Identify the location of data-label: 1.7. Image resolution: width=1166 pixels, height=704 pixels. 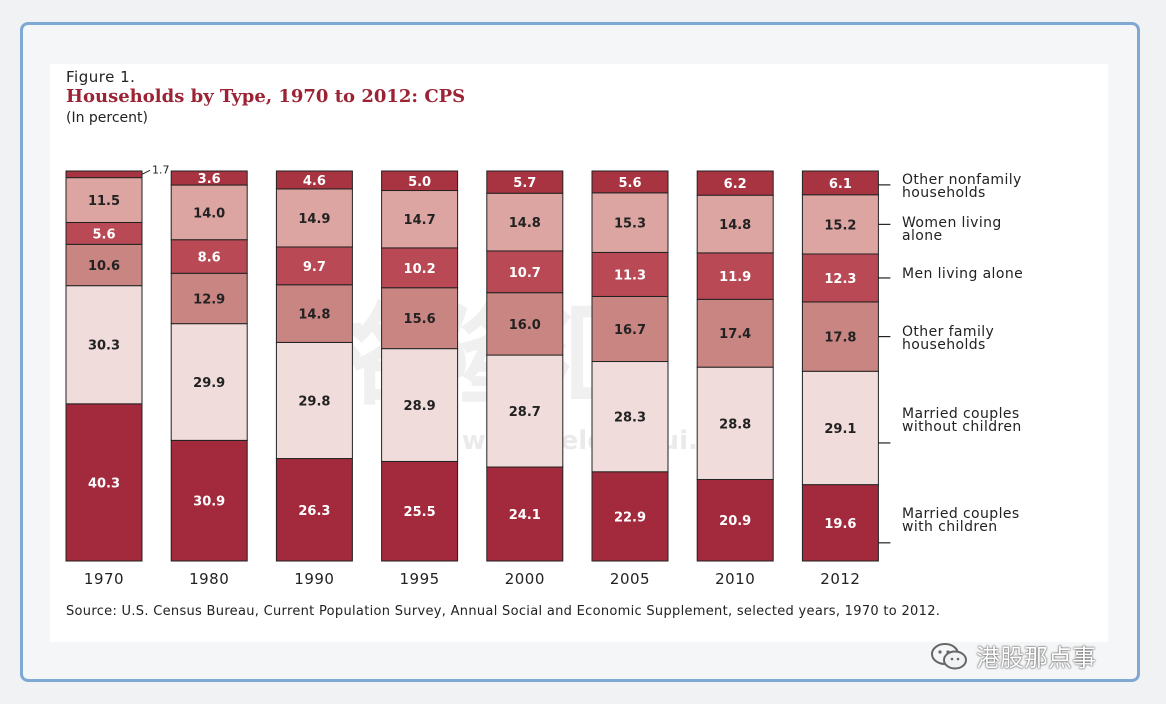
(161, 169).